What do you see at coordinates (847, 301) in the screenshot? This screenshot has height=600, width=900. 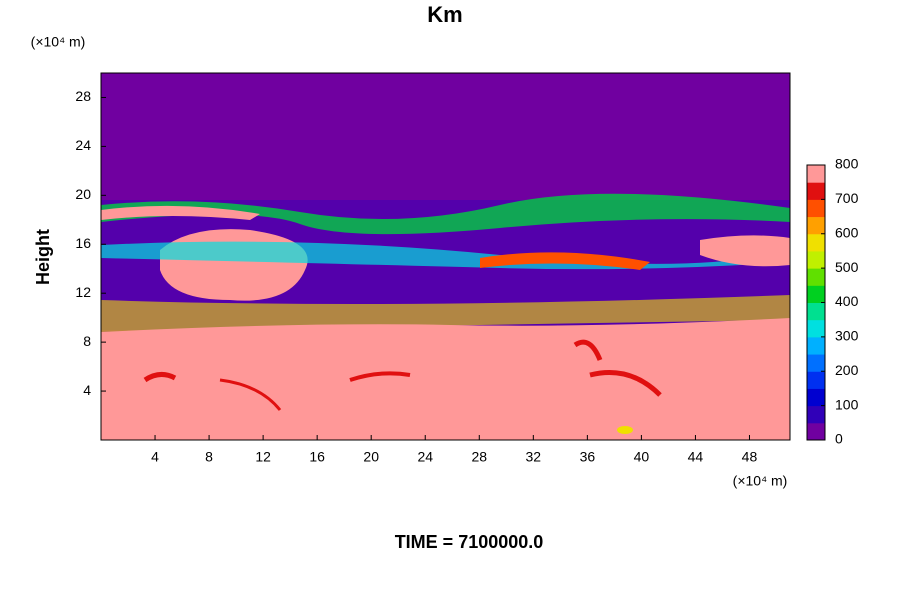 I see `colorbar-tick-label: 400` at bounding box center [847, 301].